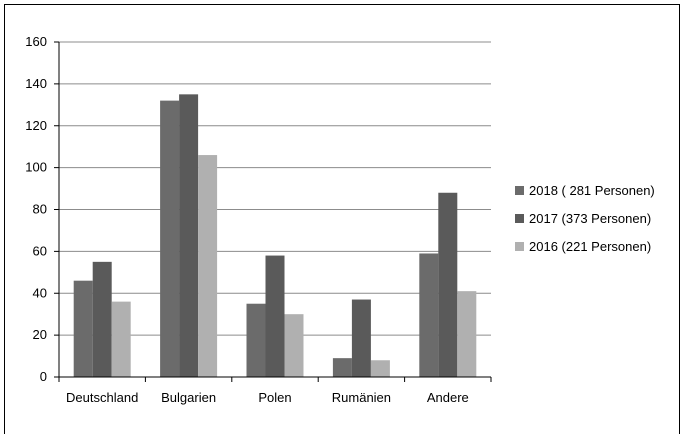  Describe the element at coordinates (36, 125) in the screenshot. I see `y-tick-label: 120` at that location.